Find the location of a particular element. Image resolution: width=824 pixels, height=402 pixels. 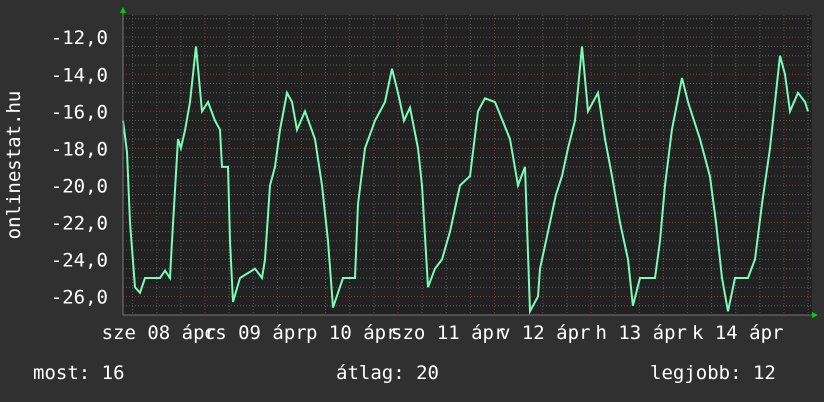

x-tick-label: v 12 ápr is located at coordinates (545, 333).